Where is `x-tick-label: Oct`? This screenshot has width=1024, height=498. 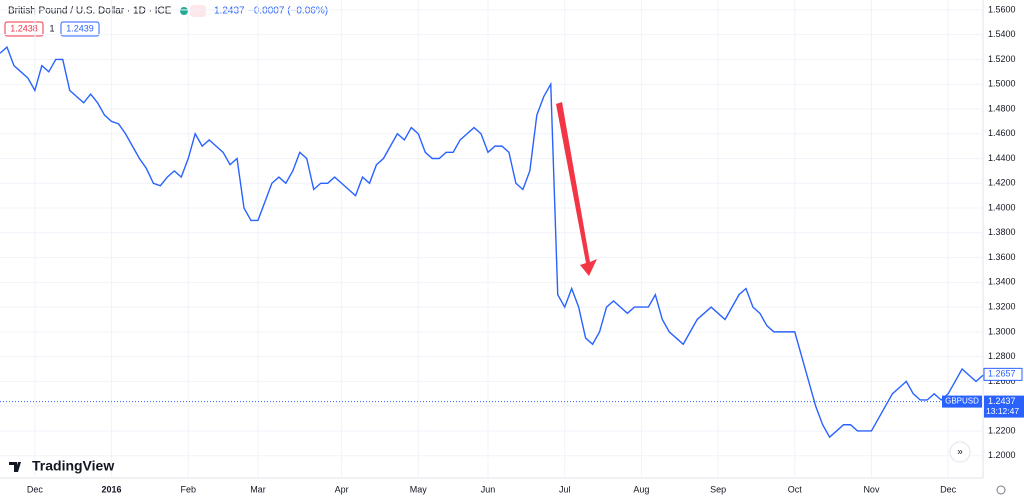 x-tick-label: Oct is located at coordinates (795, 489).